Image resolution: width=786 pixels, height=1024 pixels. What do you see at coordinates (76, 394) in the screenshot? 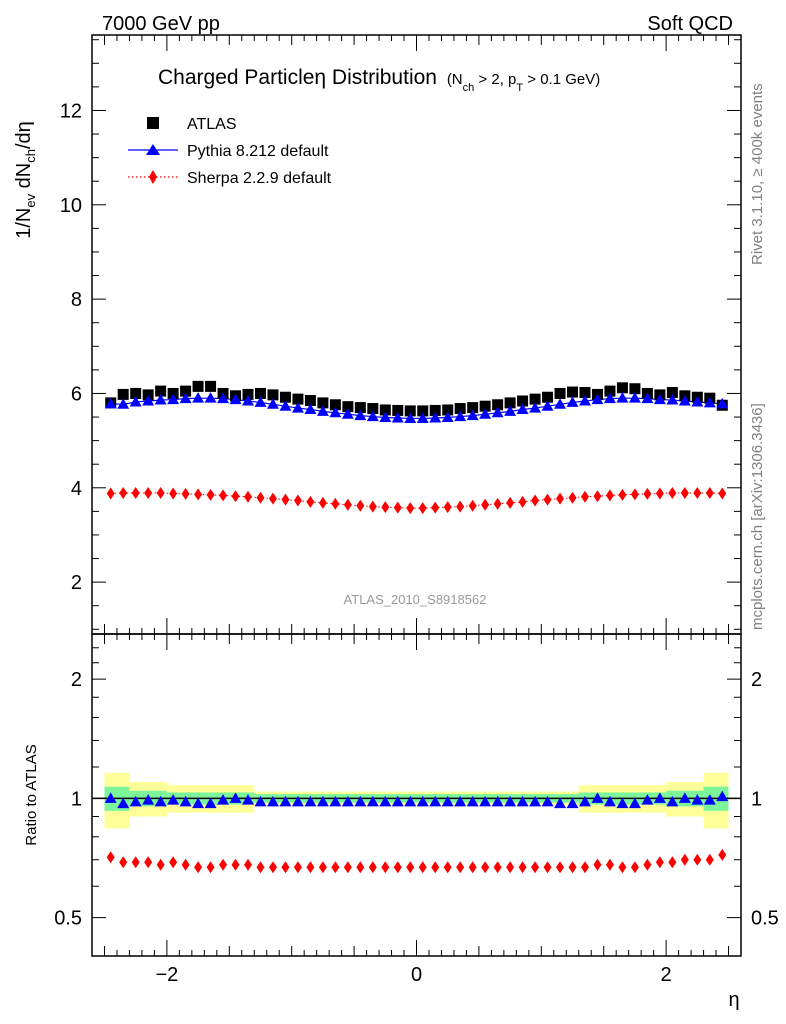
I see `main-y-tick-label: 6` at bounding box center [76, 394].